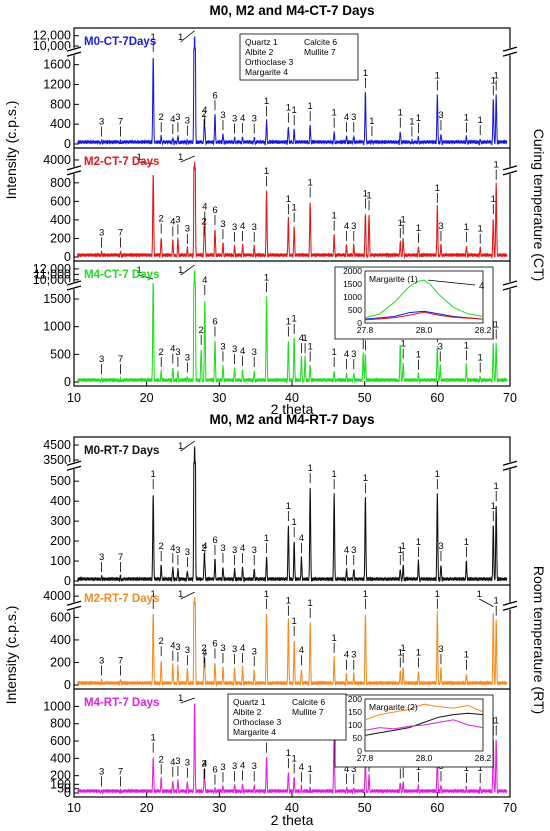 This screenshot has width=550, height=831. Describe the element at coordinates (52, 36) in the screenshot. I see `y-tick-label: 12,000` at that location.